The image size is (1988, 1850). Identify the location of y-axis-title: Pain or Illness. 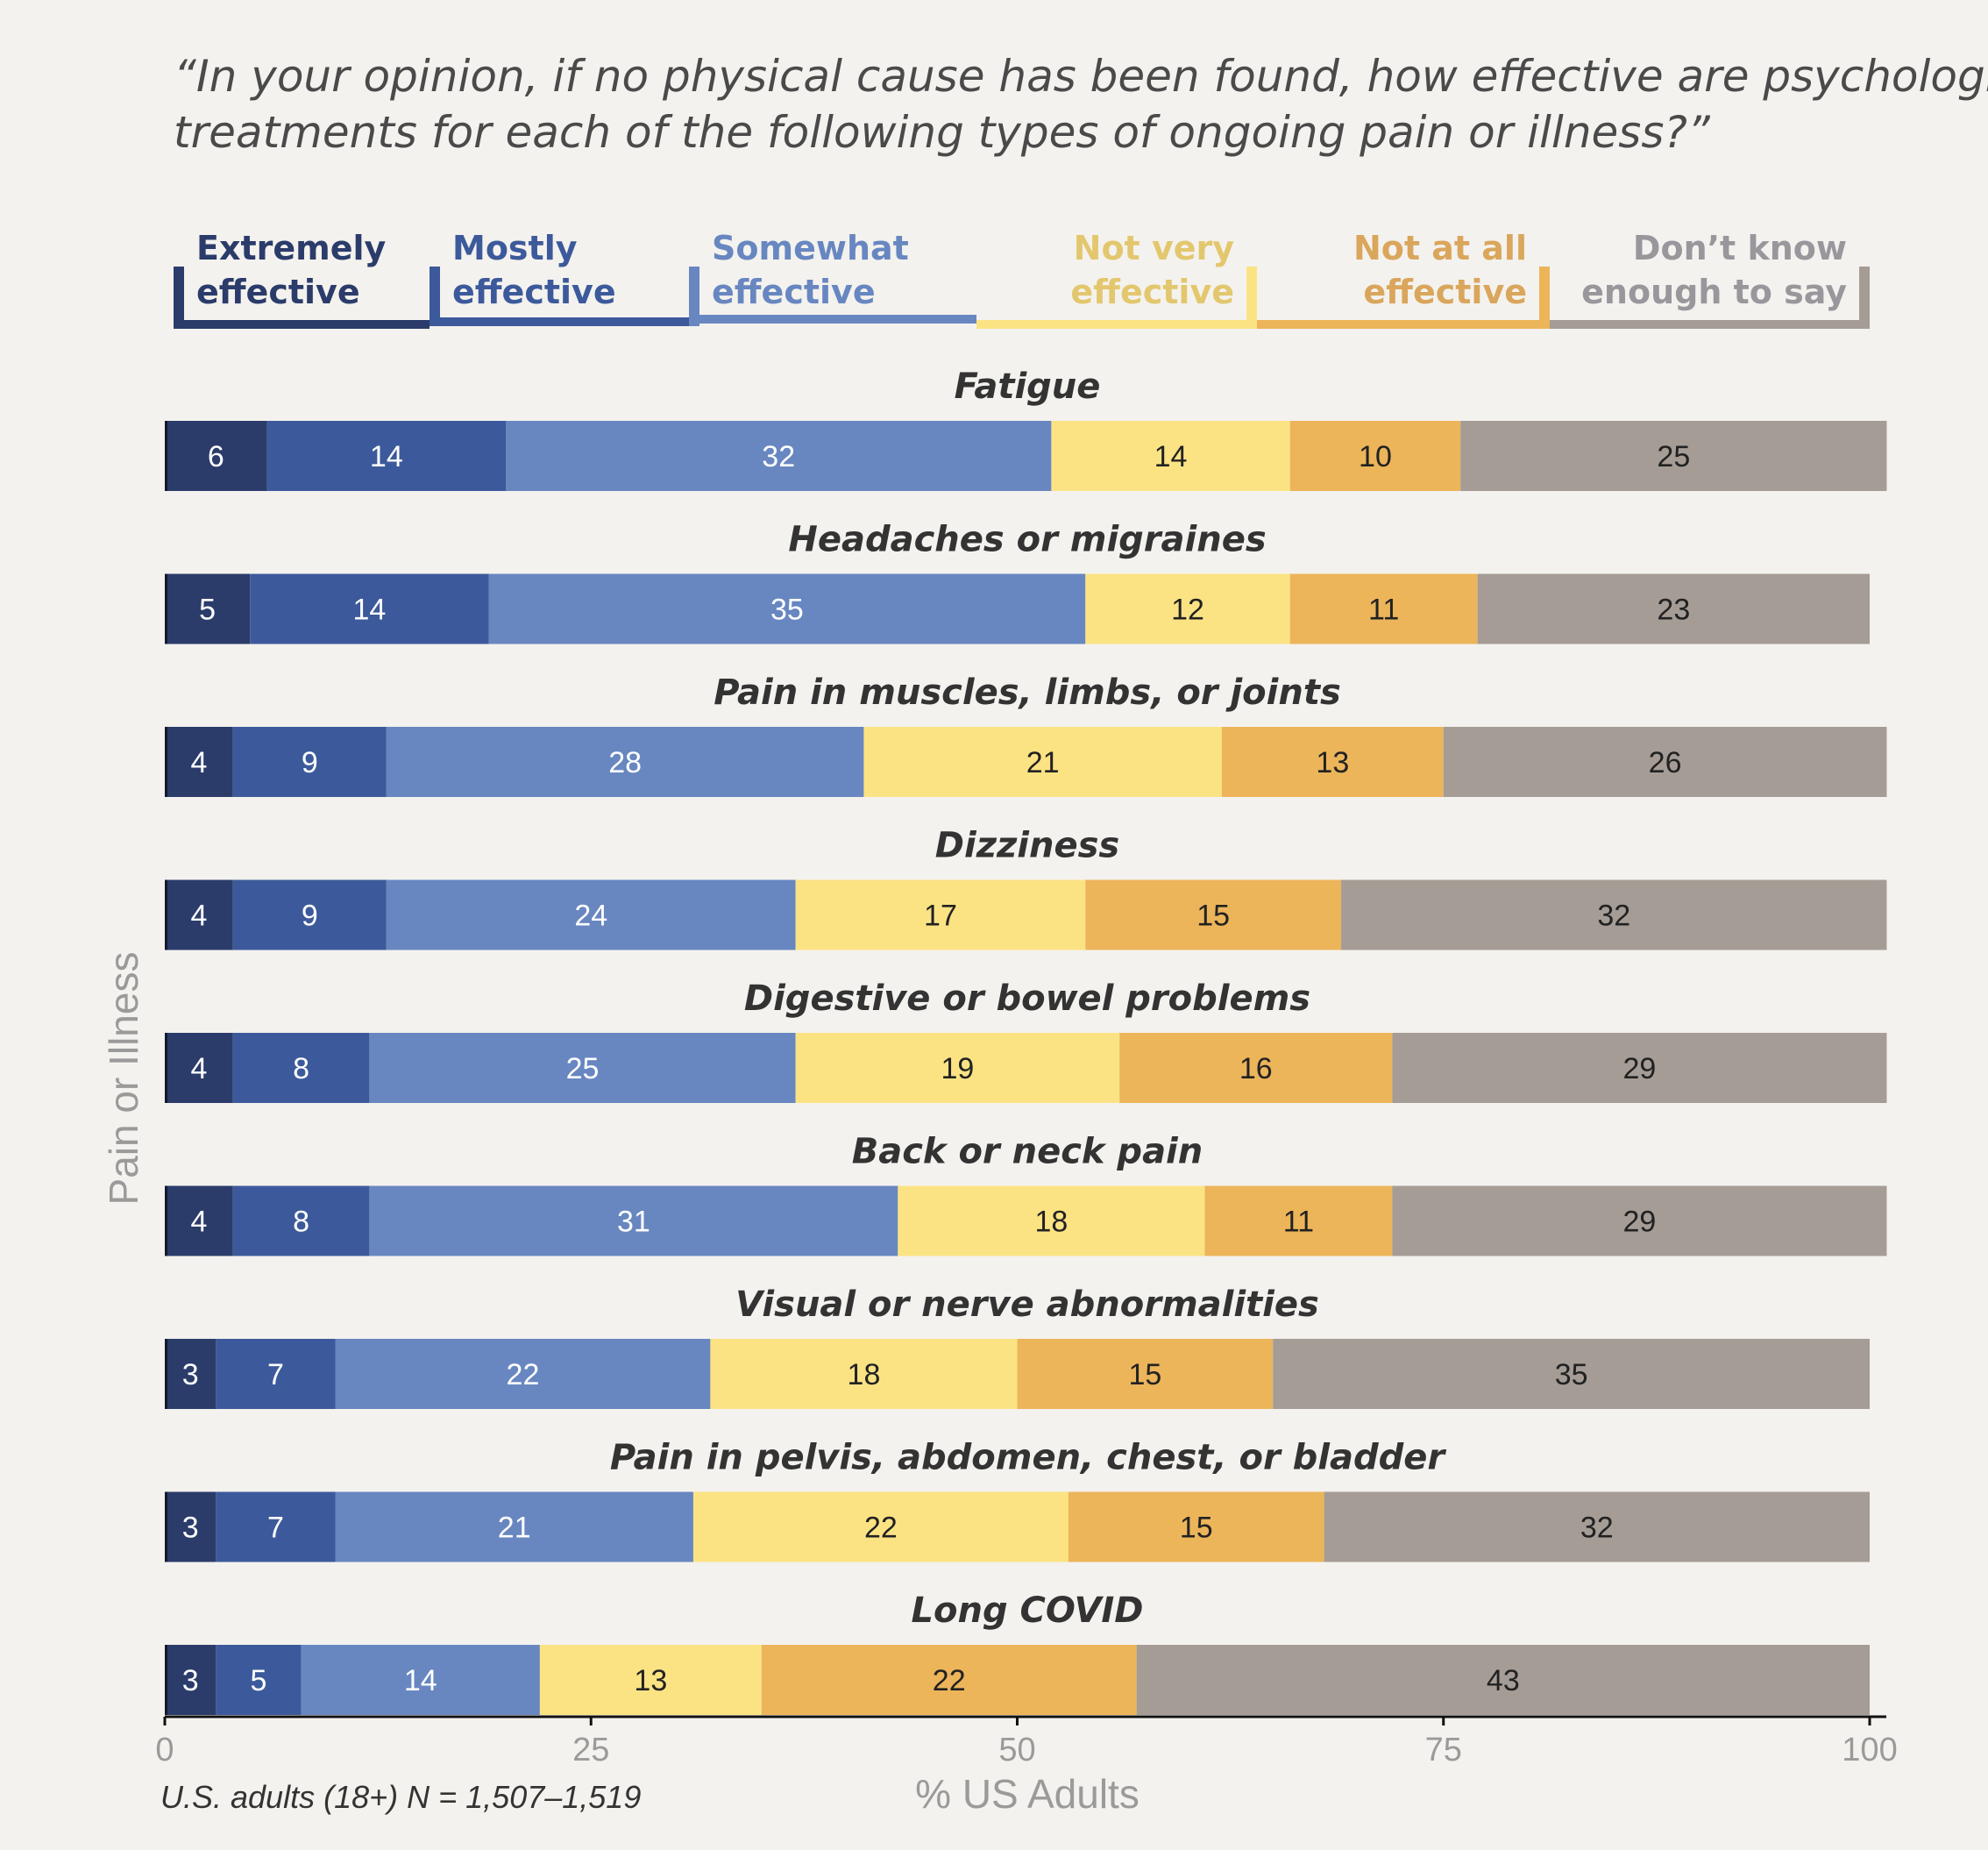
(123, 1079).